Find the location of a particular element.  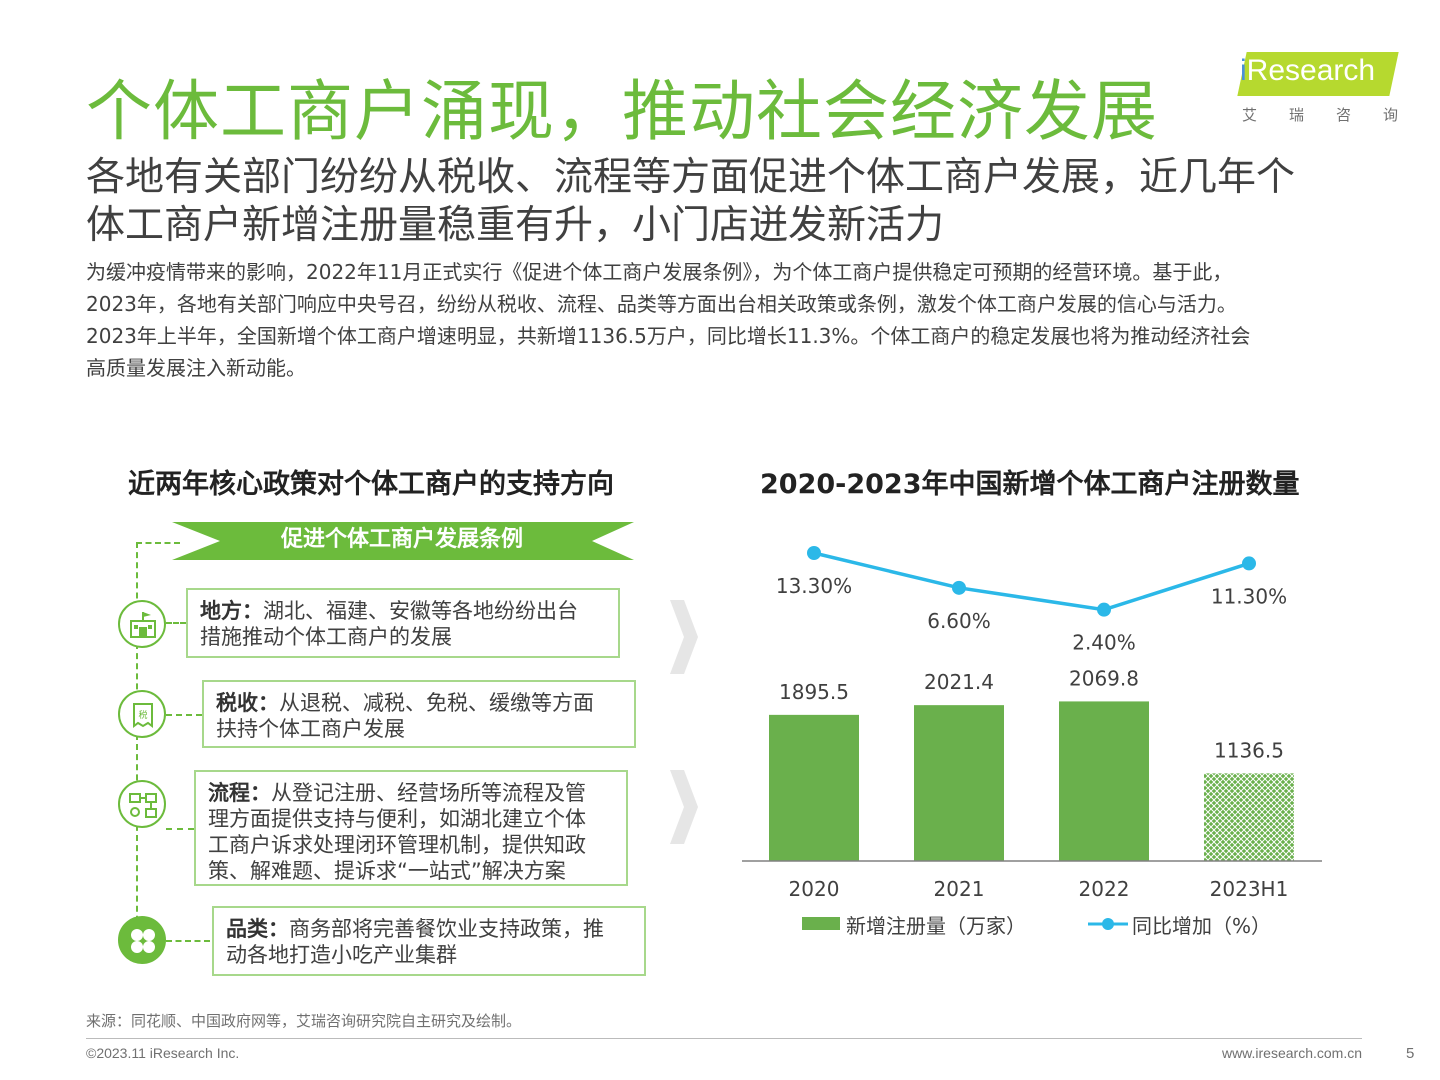

yoy-point-2021 is located at coordinates (959, 587).